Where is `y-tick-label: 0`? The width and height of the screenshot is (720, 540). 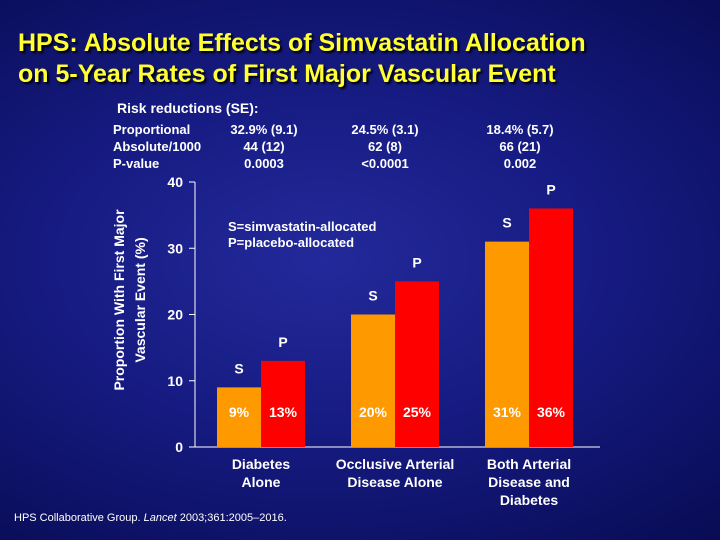
y-tick-label: 0 is located at coordinates (179, 447).